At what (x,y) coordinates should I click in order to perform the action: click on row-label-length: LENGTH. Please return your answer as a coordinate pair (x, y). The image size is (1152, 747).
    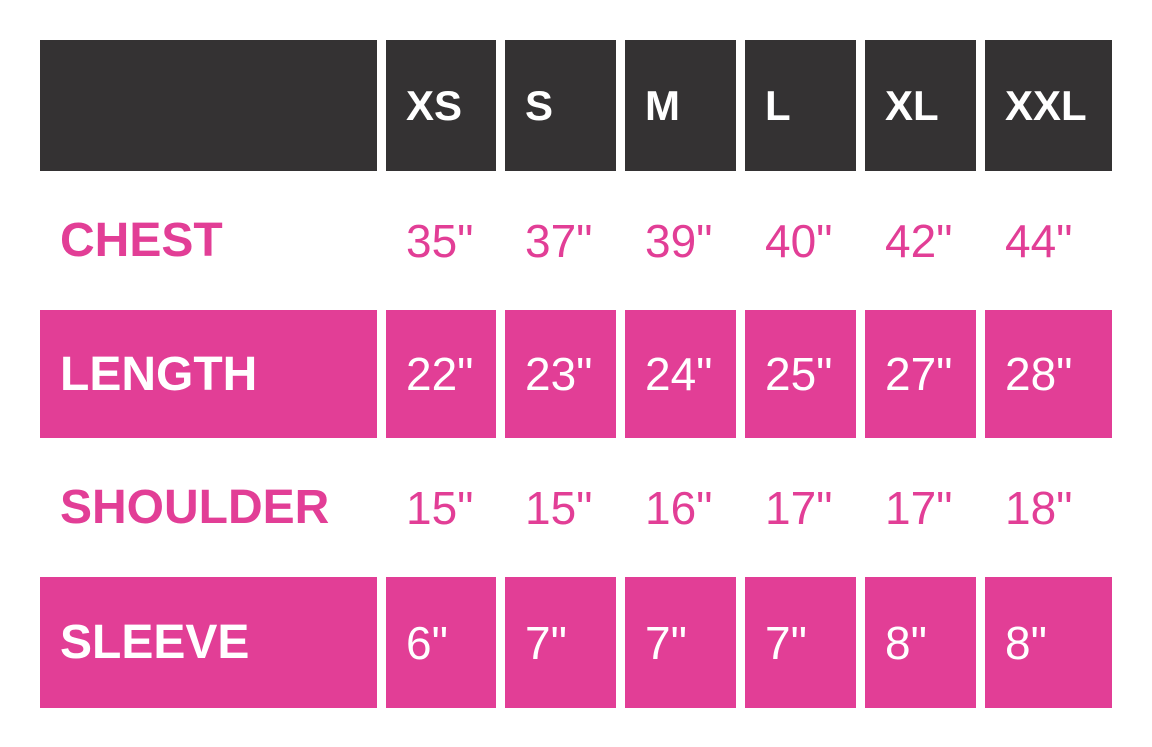
    Looking at the image, I should click on (208, 374).